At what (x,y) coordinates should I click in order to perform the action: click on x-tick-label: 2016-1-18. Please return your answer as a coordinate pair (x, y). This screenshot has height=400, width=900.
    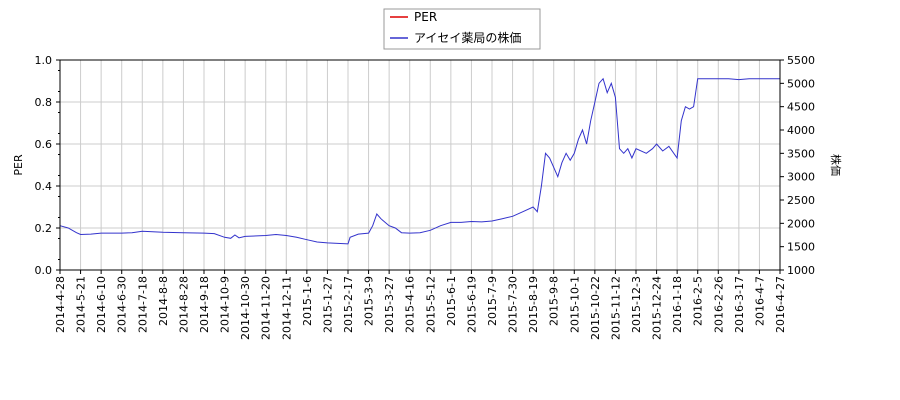
    Looking at the image, I should click on (677, 304).